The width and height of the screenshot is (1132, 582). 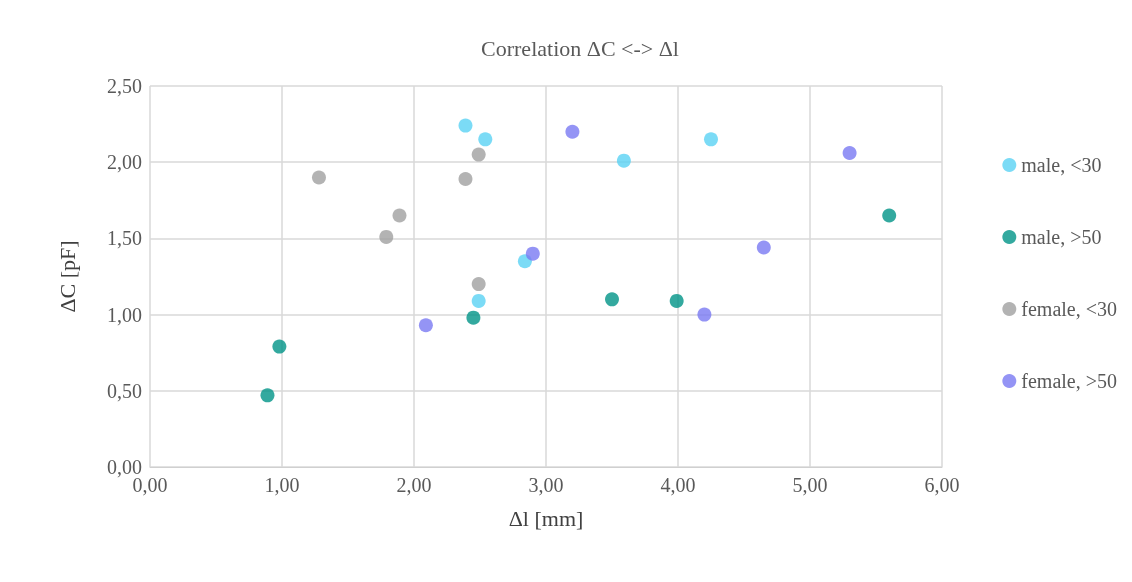 I want to click on x-tick-label: 1,00, so click(x=282, y=485).